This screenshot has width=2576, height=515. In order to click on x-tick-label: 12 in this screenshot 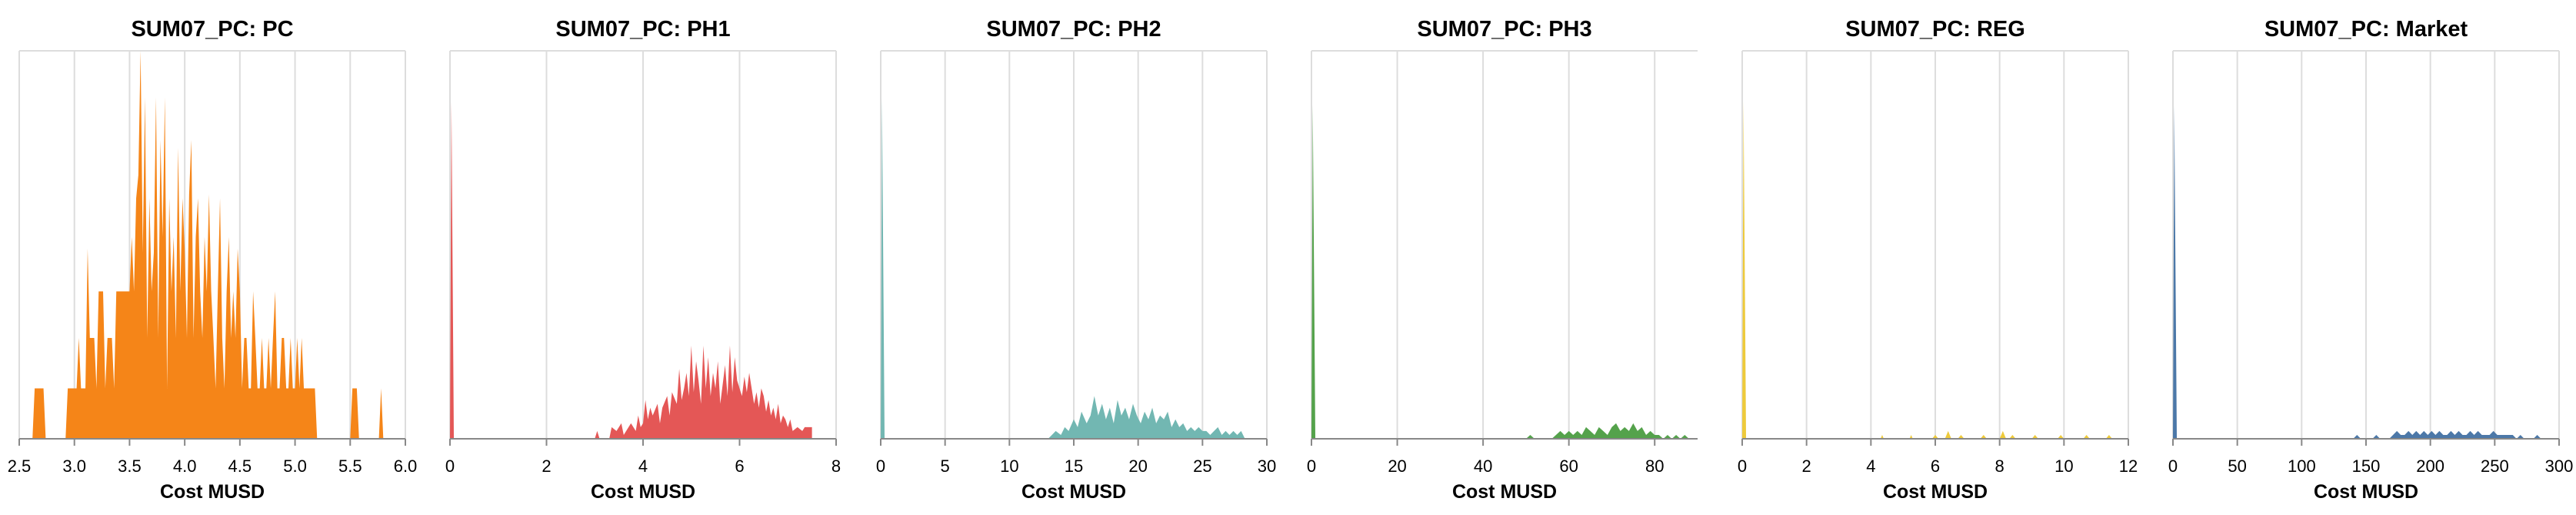, I will do `click(2128, 466)`.